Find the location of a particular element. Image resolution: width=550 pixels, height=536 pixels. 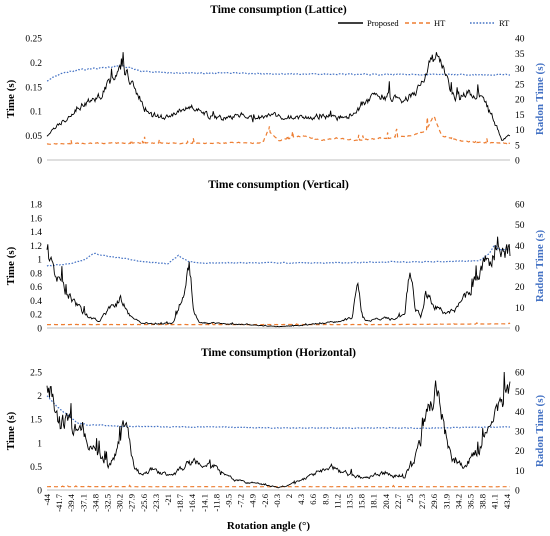

chart-title: Time consumption (Vertical) is located at coordinates (278, 185).